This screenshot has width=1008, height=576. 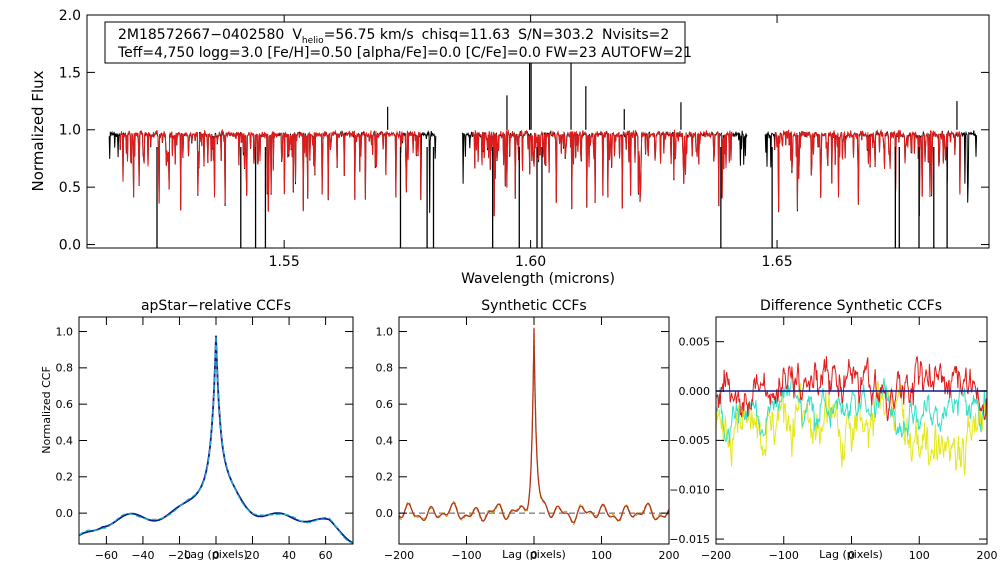 What do you see at coordinates (556, 35) in the screenshot?
I see `info-snr: S/N=303.2` at bounding box center [556, 35].